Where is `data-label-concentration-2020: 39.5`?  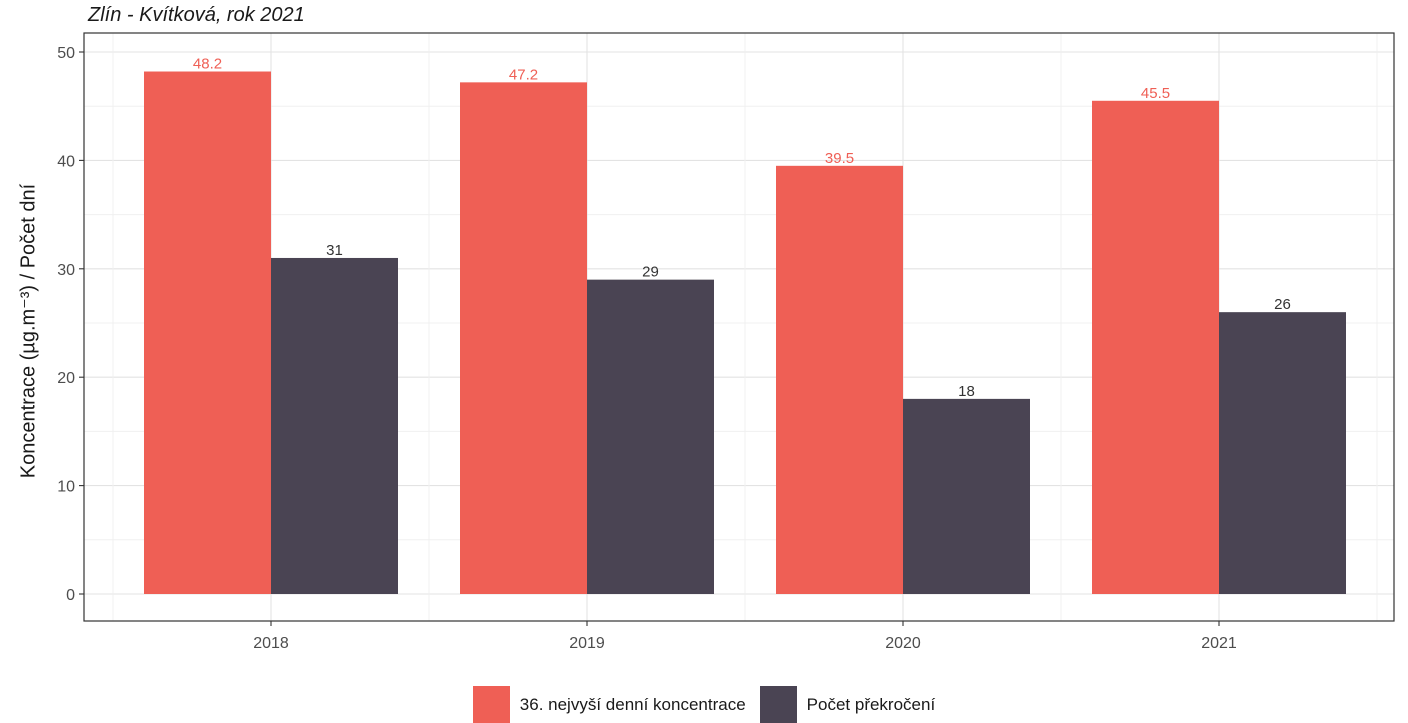 data-label-concentration-2020: 39.5 is located at coordinates (839, 158).